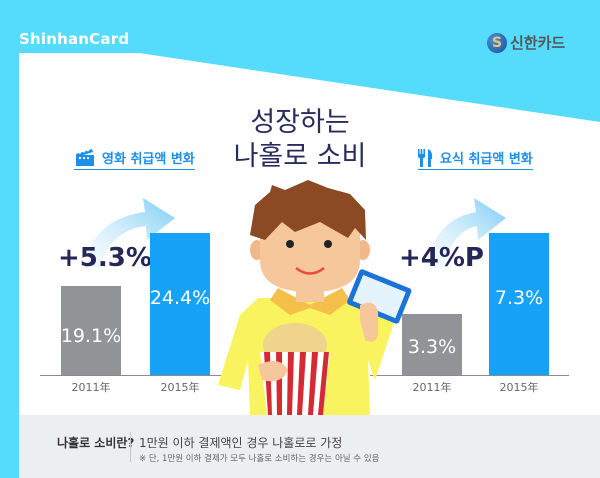 This screenshot has height=478, width=600. Describe the element at coordinates (180, 387) in the screenshot. I see `movie-year-2015: 2015年` at that location.